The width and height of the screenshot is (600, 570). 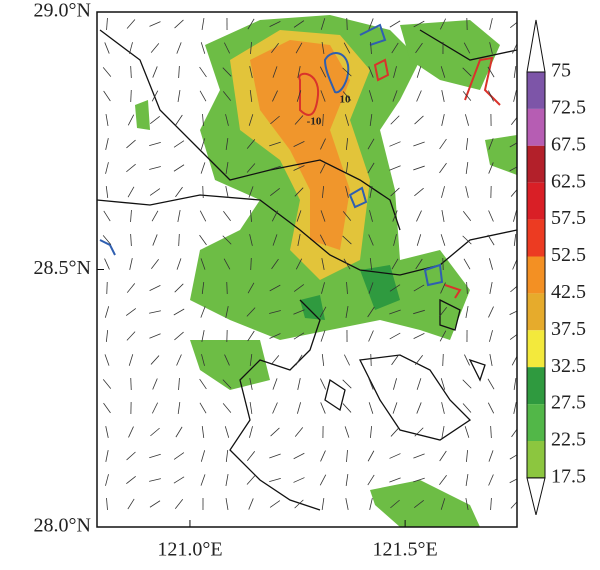 I want to click on colorbar-label: 42.5, so click(x=568, y=292).